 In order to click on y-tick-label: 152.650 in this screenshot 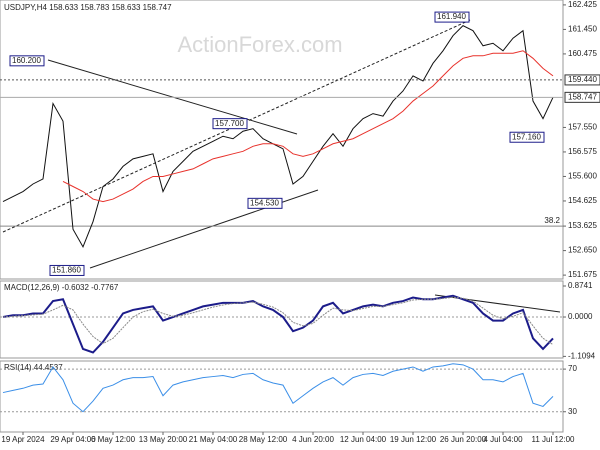, I will do `click(582, 250)`.